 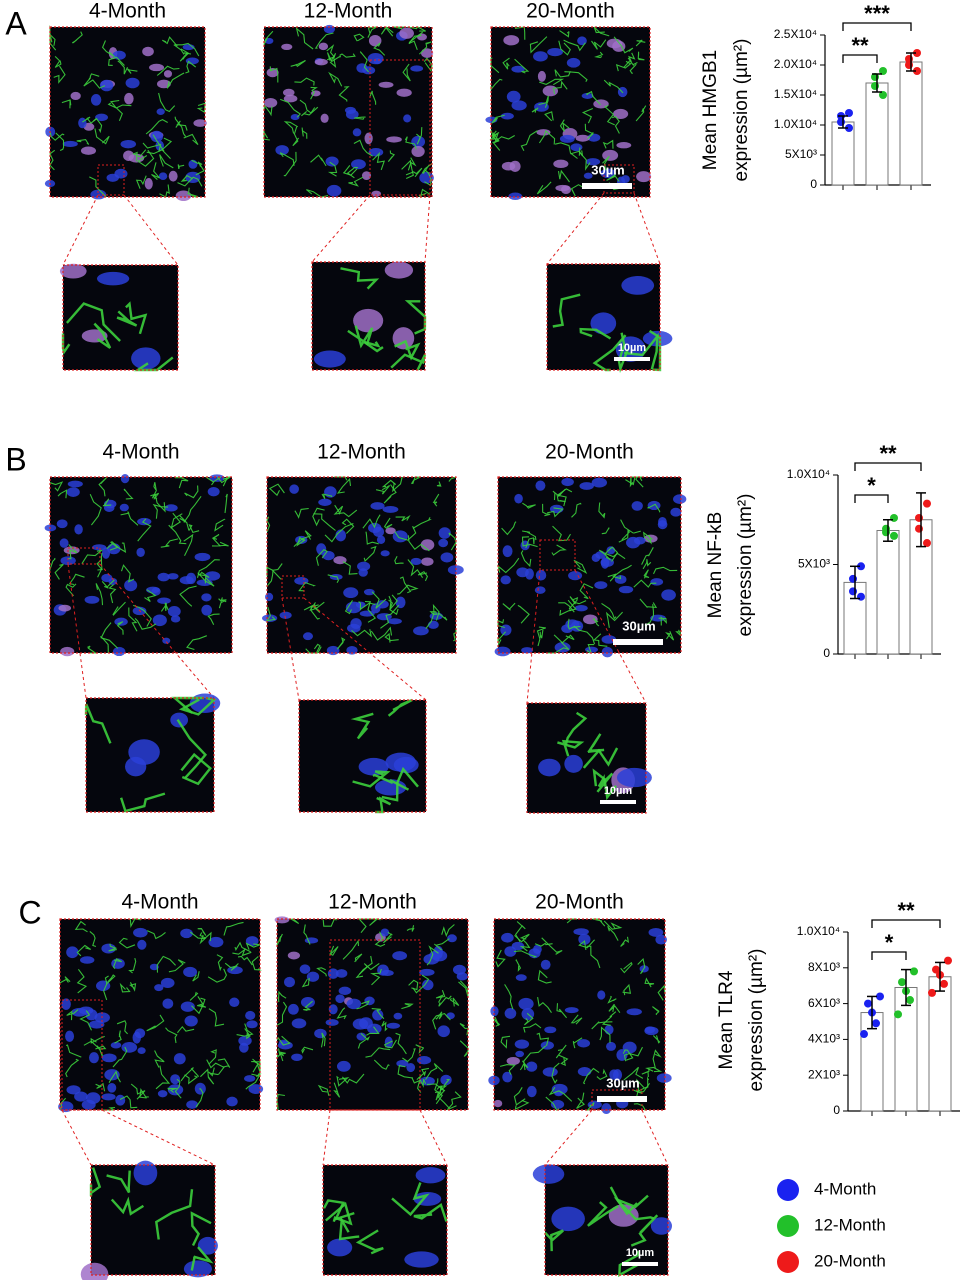 I want to click on y-tick-label: 0, so click(x=836, y=1110).